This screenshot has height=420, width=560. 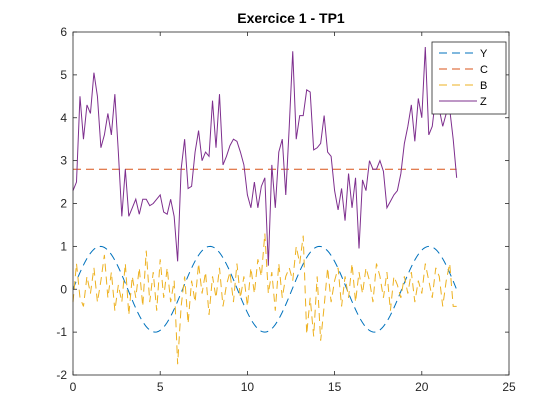 What do you see at coordinates (61, 332) in the screenshot?
I see `y-tick-label: -1` at bounding box center [61, 332].